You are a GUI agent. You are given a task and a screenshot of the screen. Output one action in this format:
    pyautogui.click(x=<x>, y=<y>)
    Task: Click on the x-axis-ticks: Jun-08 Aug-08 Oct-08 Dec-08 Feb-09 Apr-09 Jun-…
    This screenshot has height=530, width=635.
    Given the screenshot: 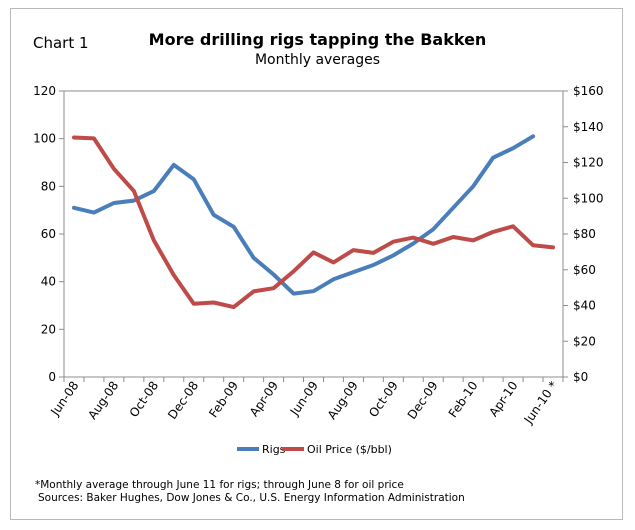 What is the action you would take?
    pyautogui.click(x=305, y=402)
    